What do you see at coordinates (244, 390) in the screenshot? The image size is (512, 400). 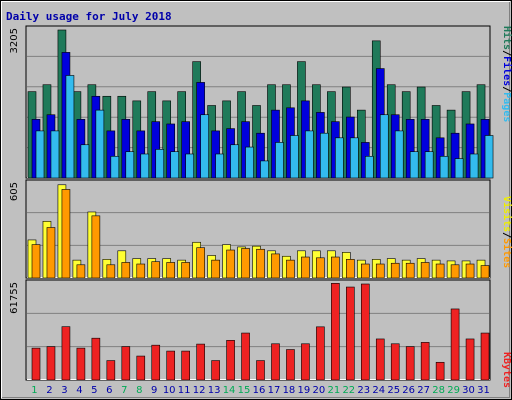 I see `day-label-15: 15` at bounding box center [244, 390].